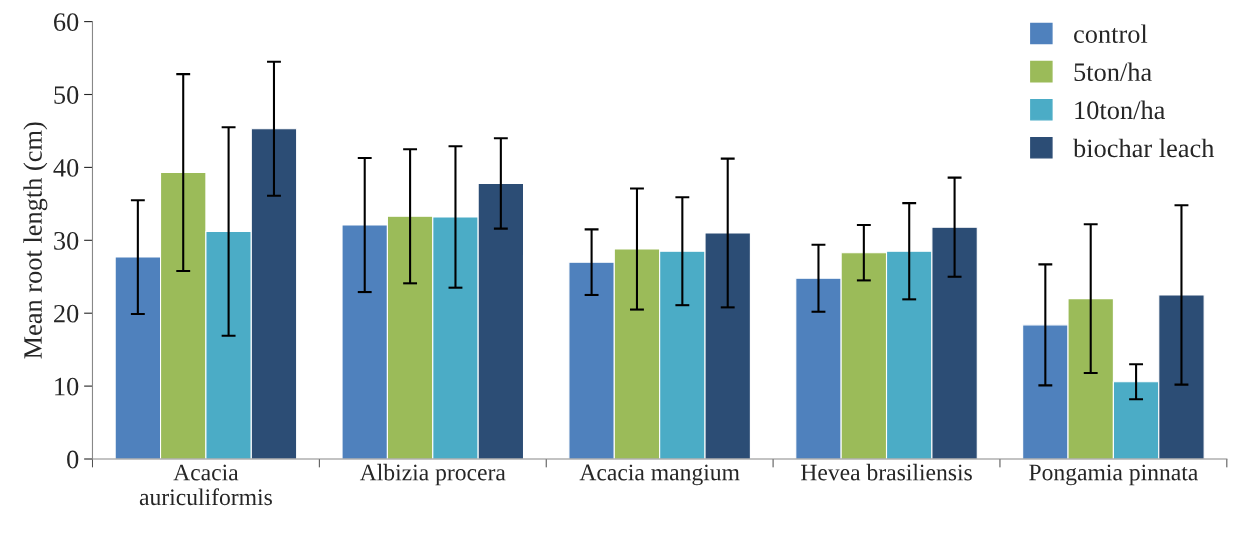 The width and height of the screenshot is (1233, 540). I want to click on legend-label: biochar leach, so click(1144, 148).